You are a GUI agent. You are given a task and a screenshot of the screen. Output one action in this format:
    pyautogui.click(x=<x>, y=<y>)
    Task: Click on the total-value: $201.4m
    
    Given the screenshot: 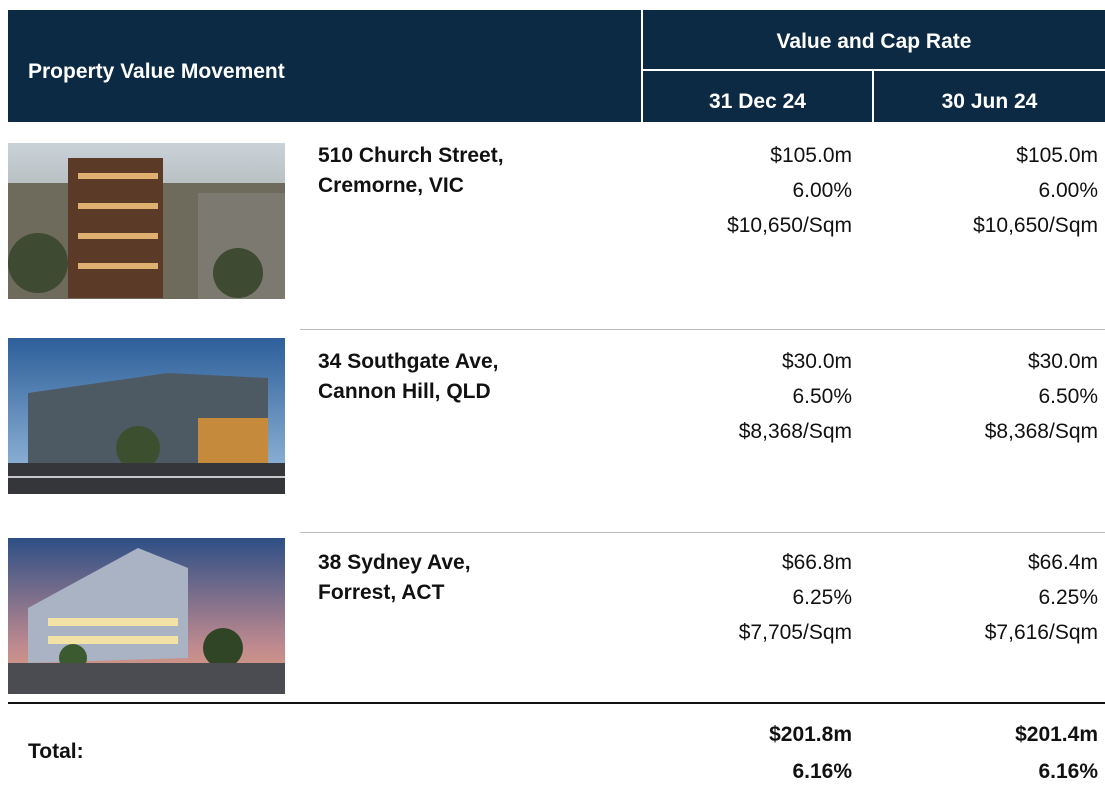 What is the action you would take?
    pyautogui.click(x=1056, y=734)
    